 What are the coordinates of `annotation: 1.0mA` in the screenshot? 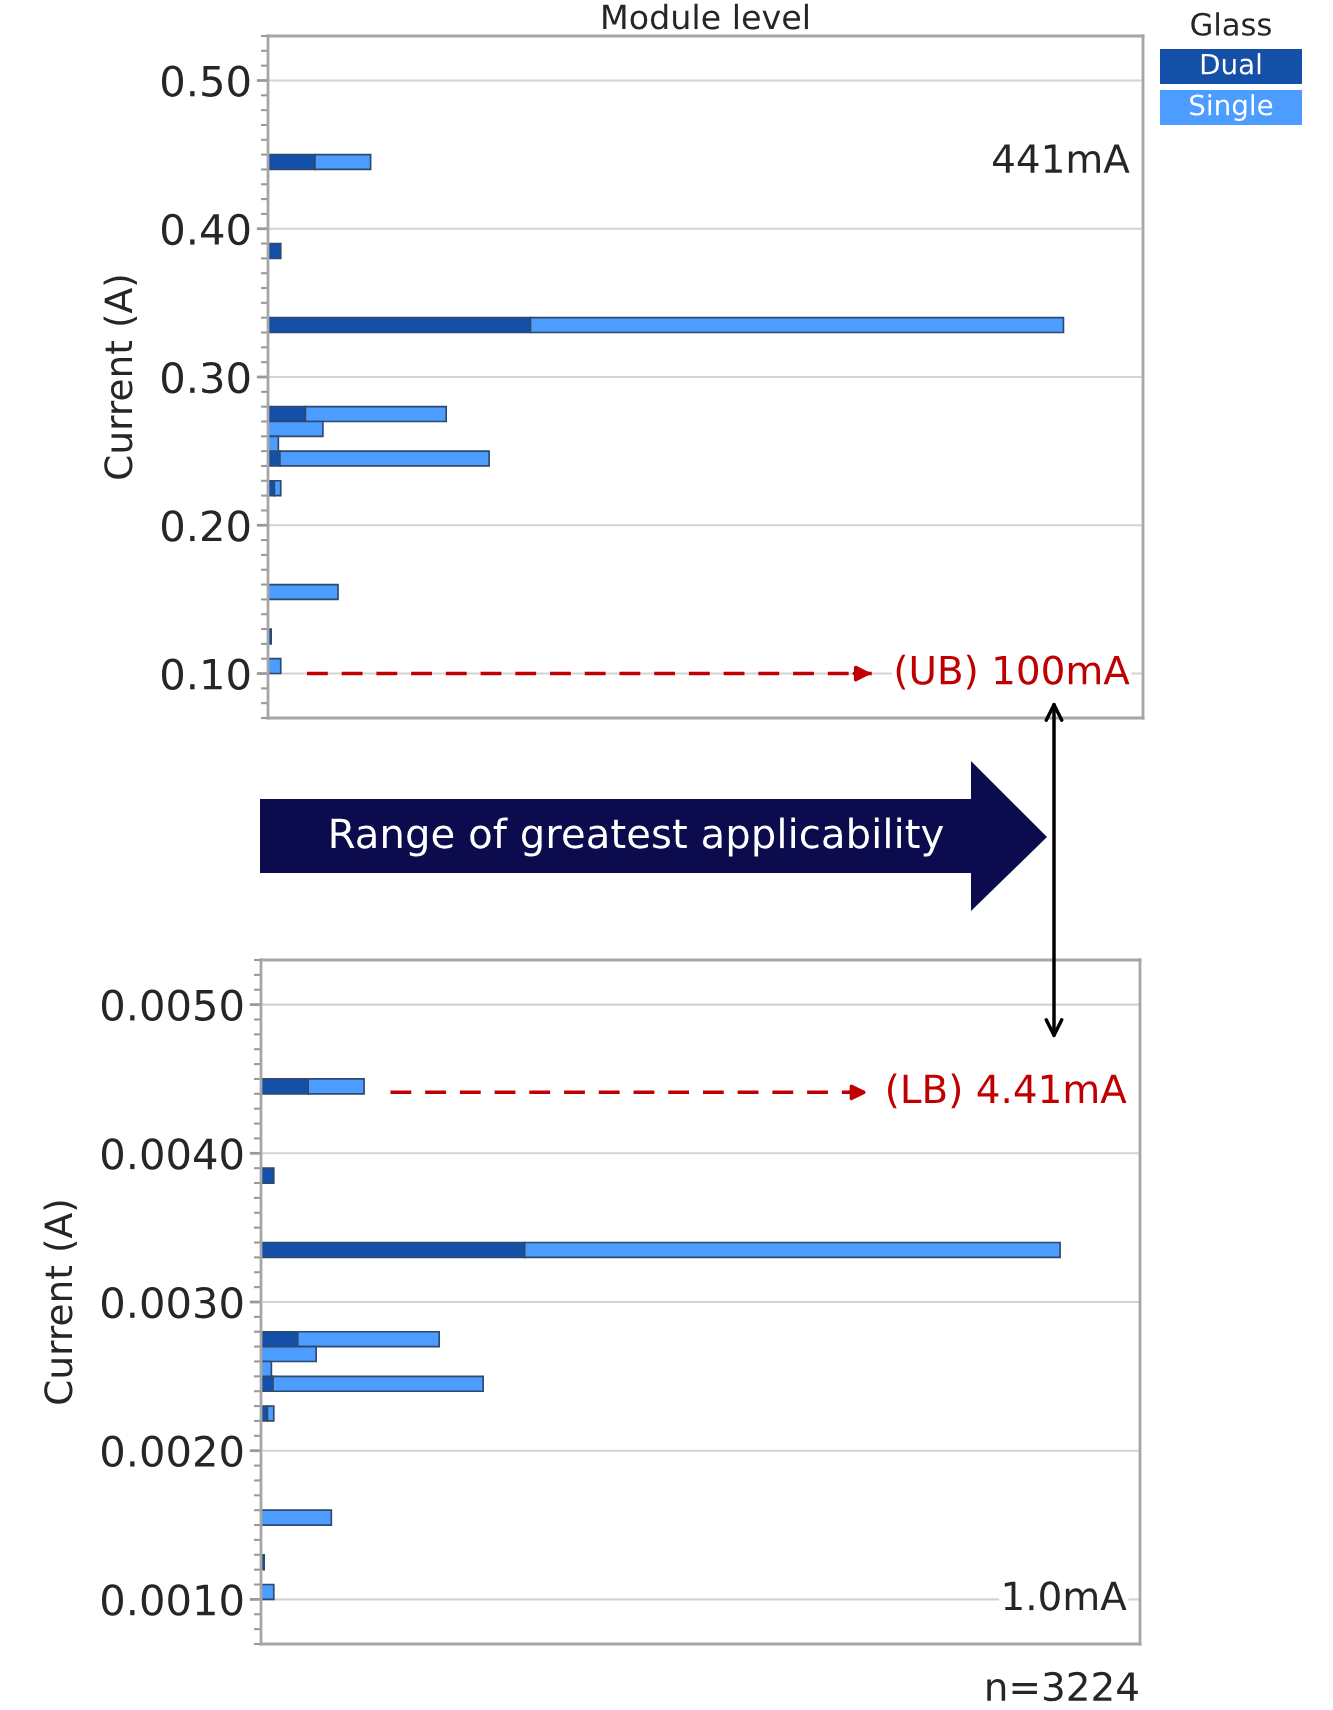 It's located at (1065, 1596).